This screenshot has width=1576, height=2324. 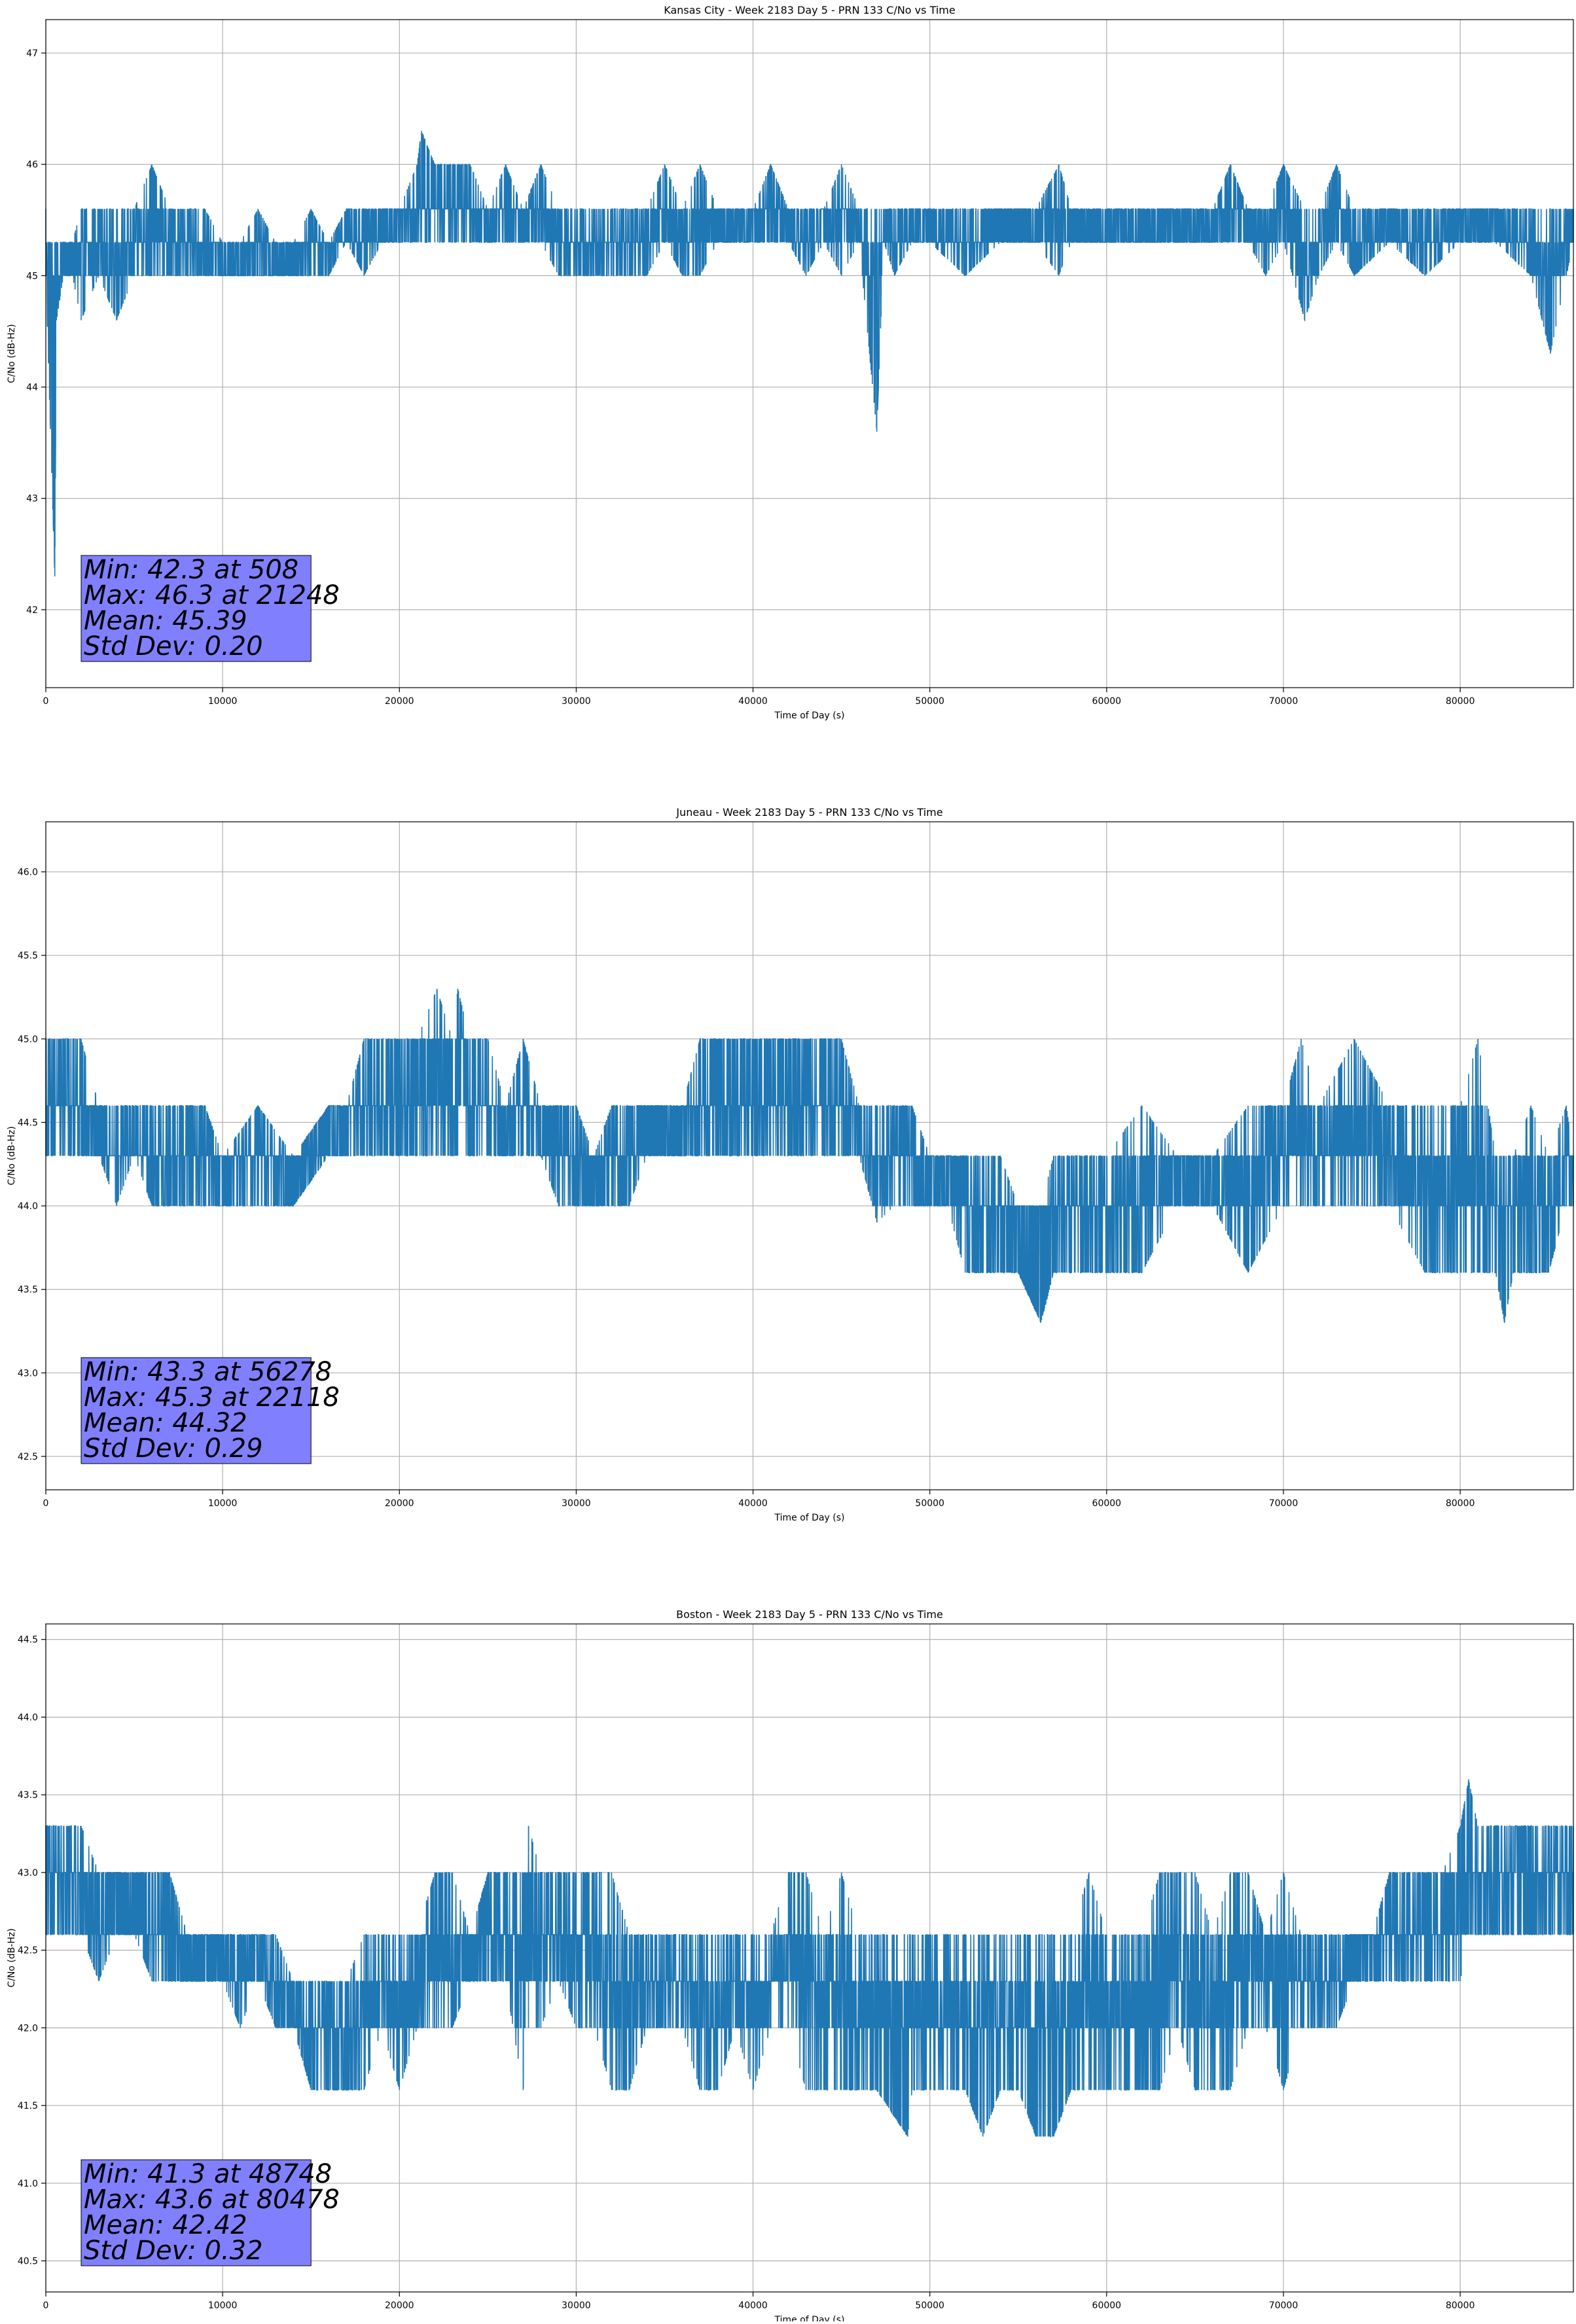 I want to click on y-tick-label: 45.0, so click(x=28, y=1040).